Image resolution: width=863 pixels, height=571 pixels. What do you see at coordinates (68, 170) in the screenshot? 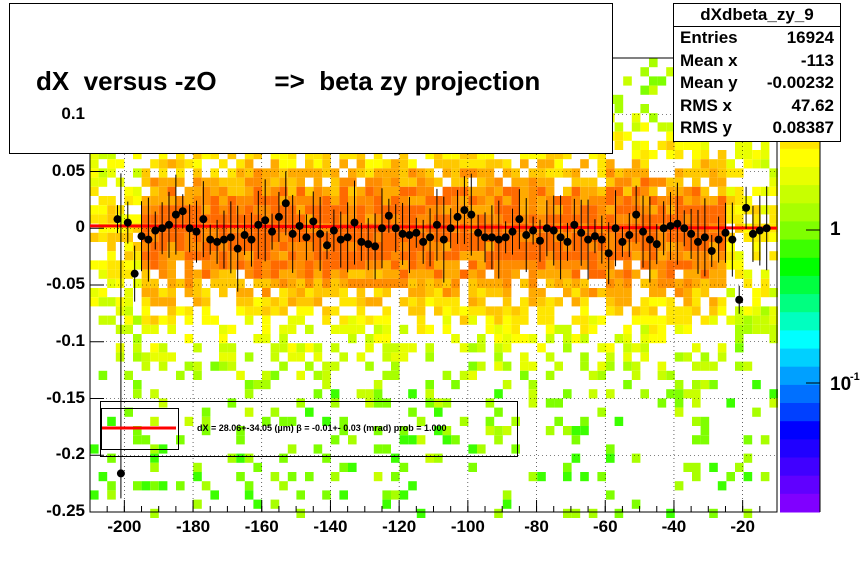
I see `y-tick-label: 0.05` at bounding box center [68, 170].